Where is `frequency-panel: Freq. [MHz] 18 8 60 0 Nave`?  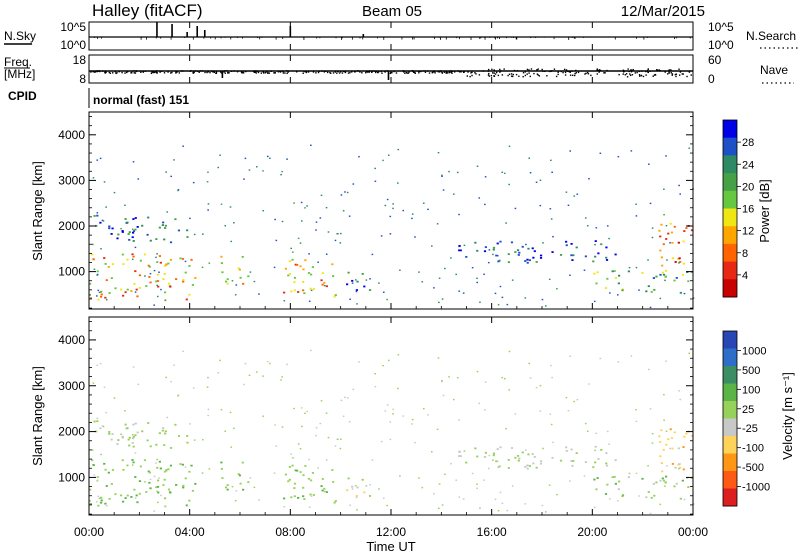 frequency-panel: Freq. [MHz] 18 8 60 0 Nave is located at coordinates (399, 69).